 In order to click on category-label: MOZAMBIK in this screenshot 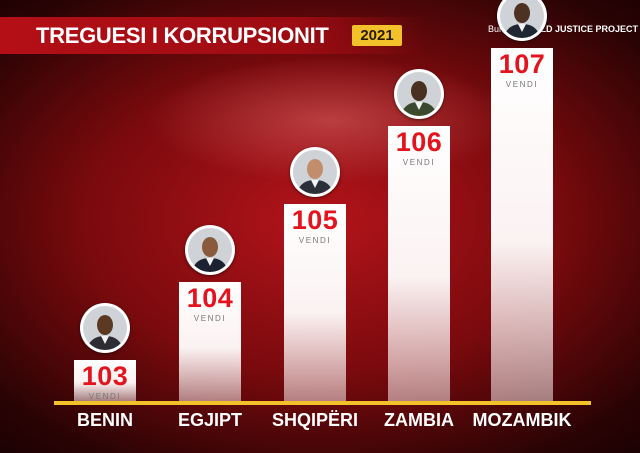, I will do `click(522, 420)`.